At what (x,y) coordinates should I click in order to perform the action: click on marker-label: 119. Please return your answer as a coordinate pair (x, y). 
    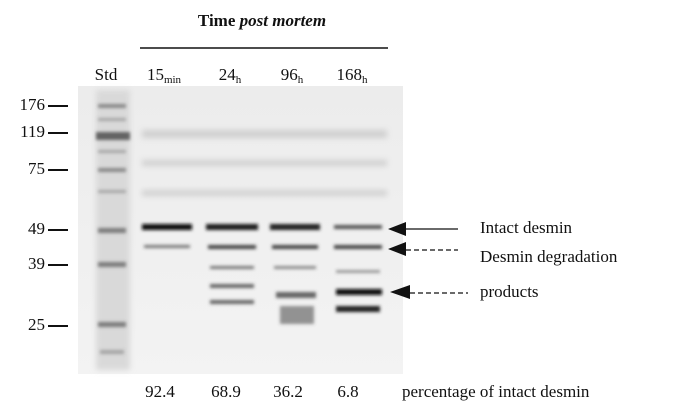
    Looking at the image, I should click on (32, 131).